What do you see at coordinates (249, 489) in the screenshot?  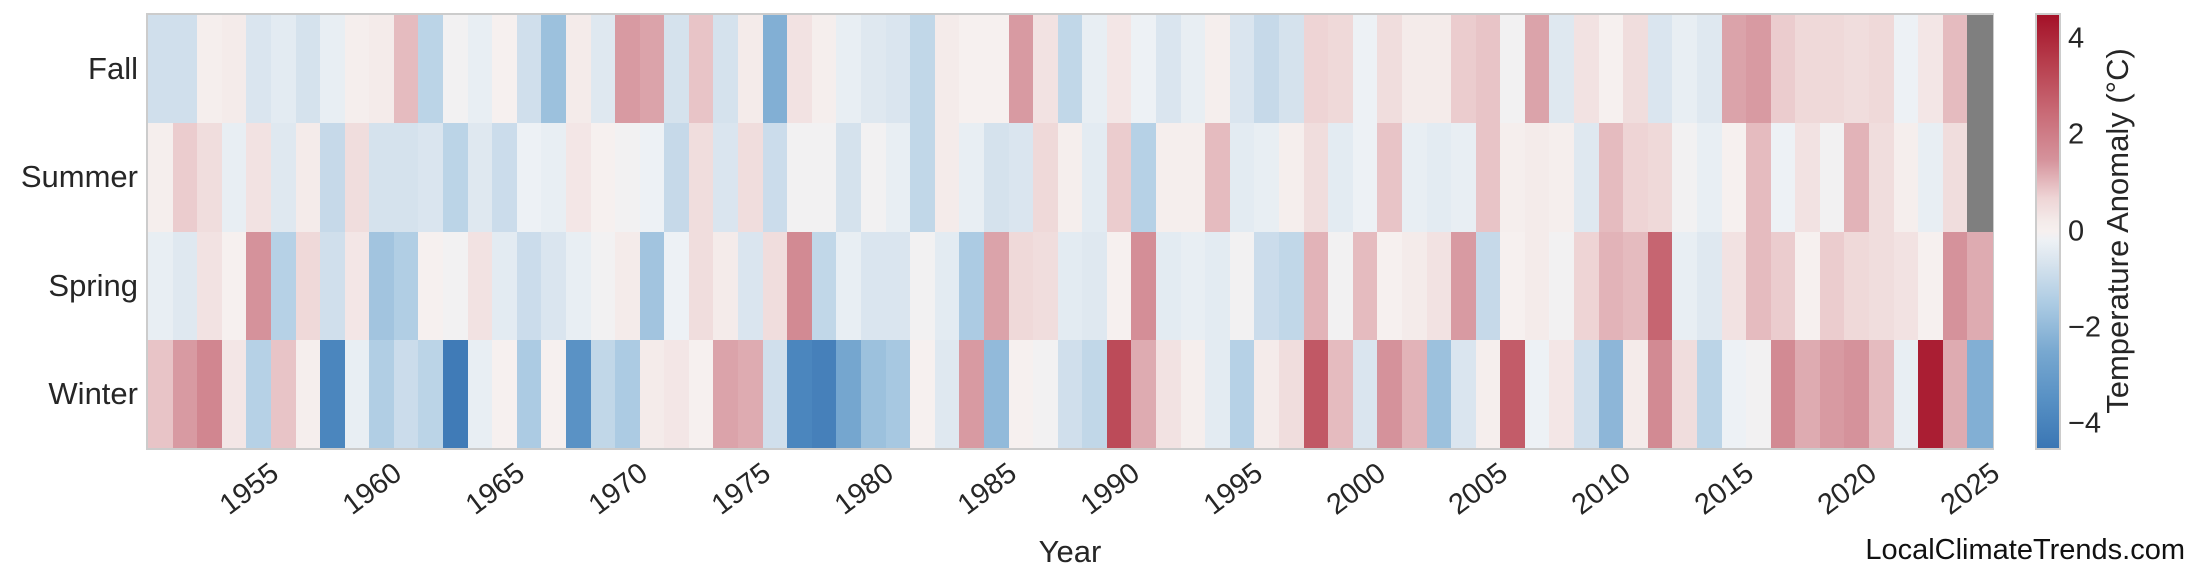 I see `year-tick-label: 1955` at bounding box center [249, 489].